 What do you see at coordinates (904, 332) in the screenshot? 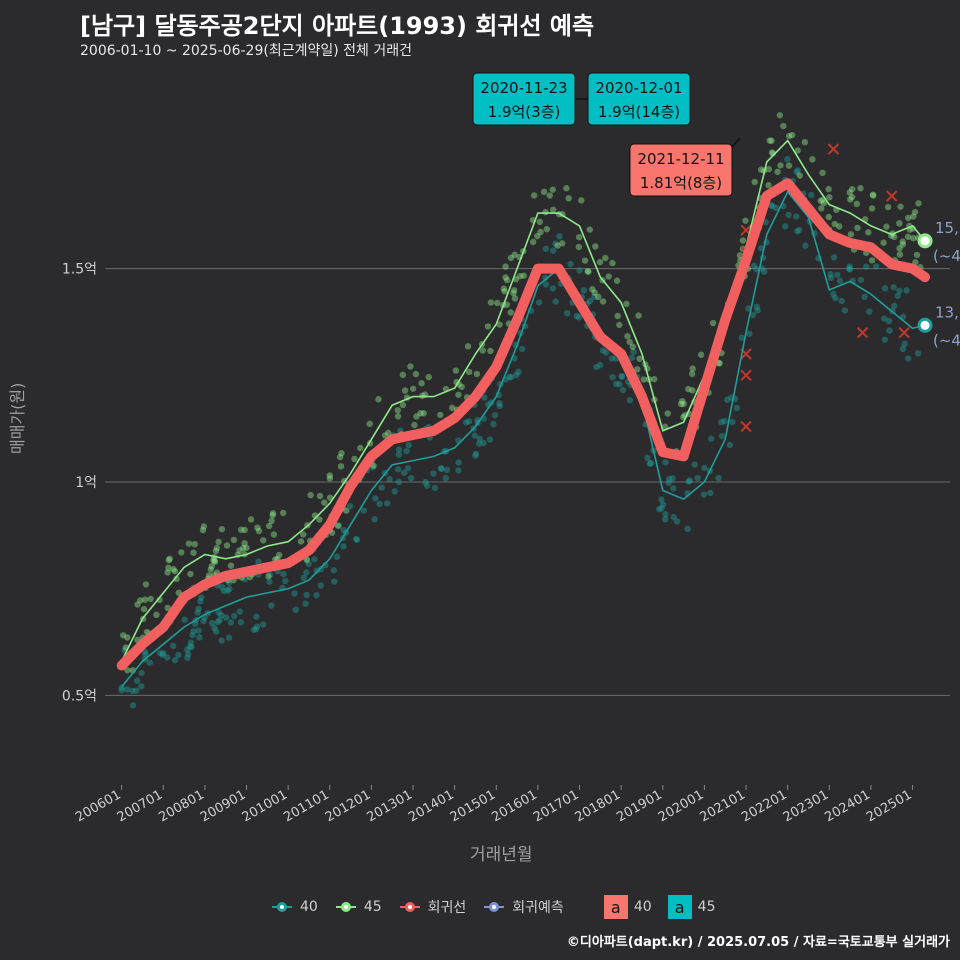
I see `cancelled-trade-marker` at bounding box center [904, 332].